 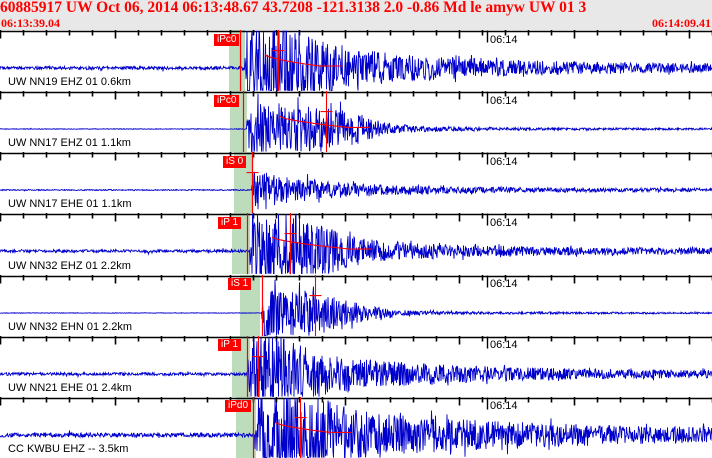 What do you see at coordinates (70, 326) in the screenshot?
I see `channel-label: UW NN32 EHN 01 2.2km` at bounding box center [70, 326].